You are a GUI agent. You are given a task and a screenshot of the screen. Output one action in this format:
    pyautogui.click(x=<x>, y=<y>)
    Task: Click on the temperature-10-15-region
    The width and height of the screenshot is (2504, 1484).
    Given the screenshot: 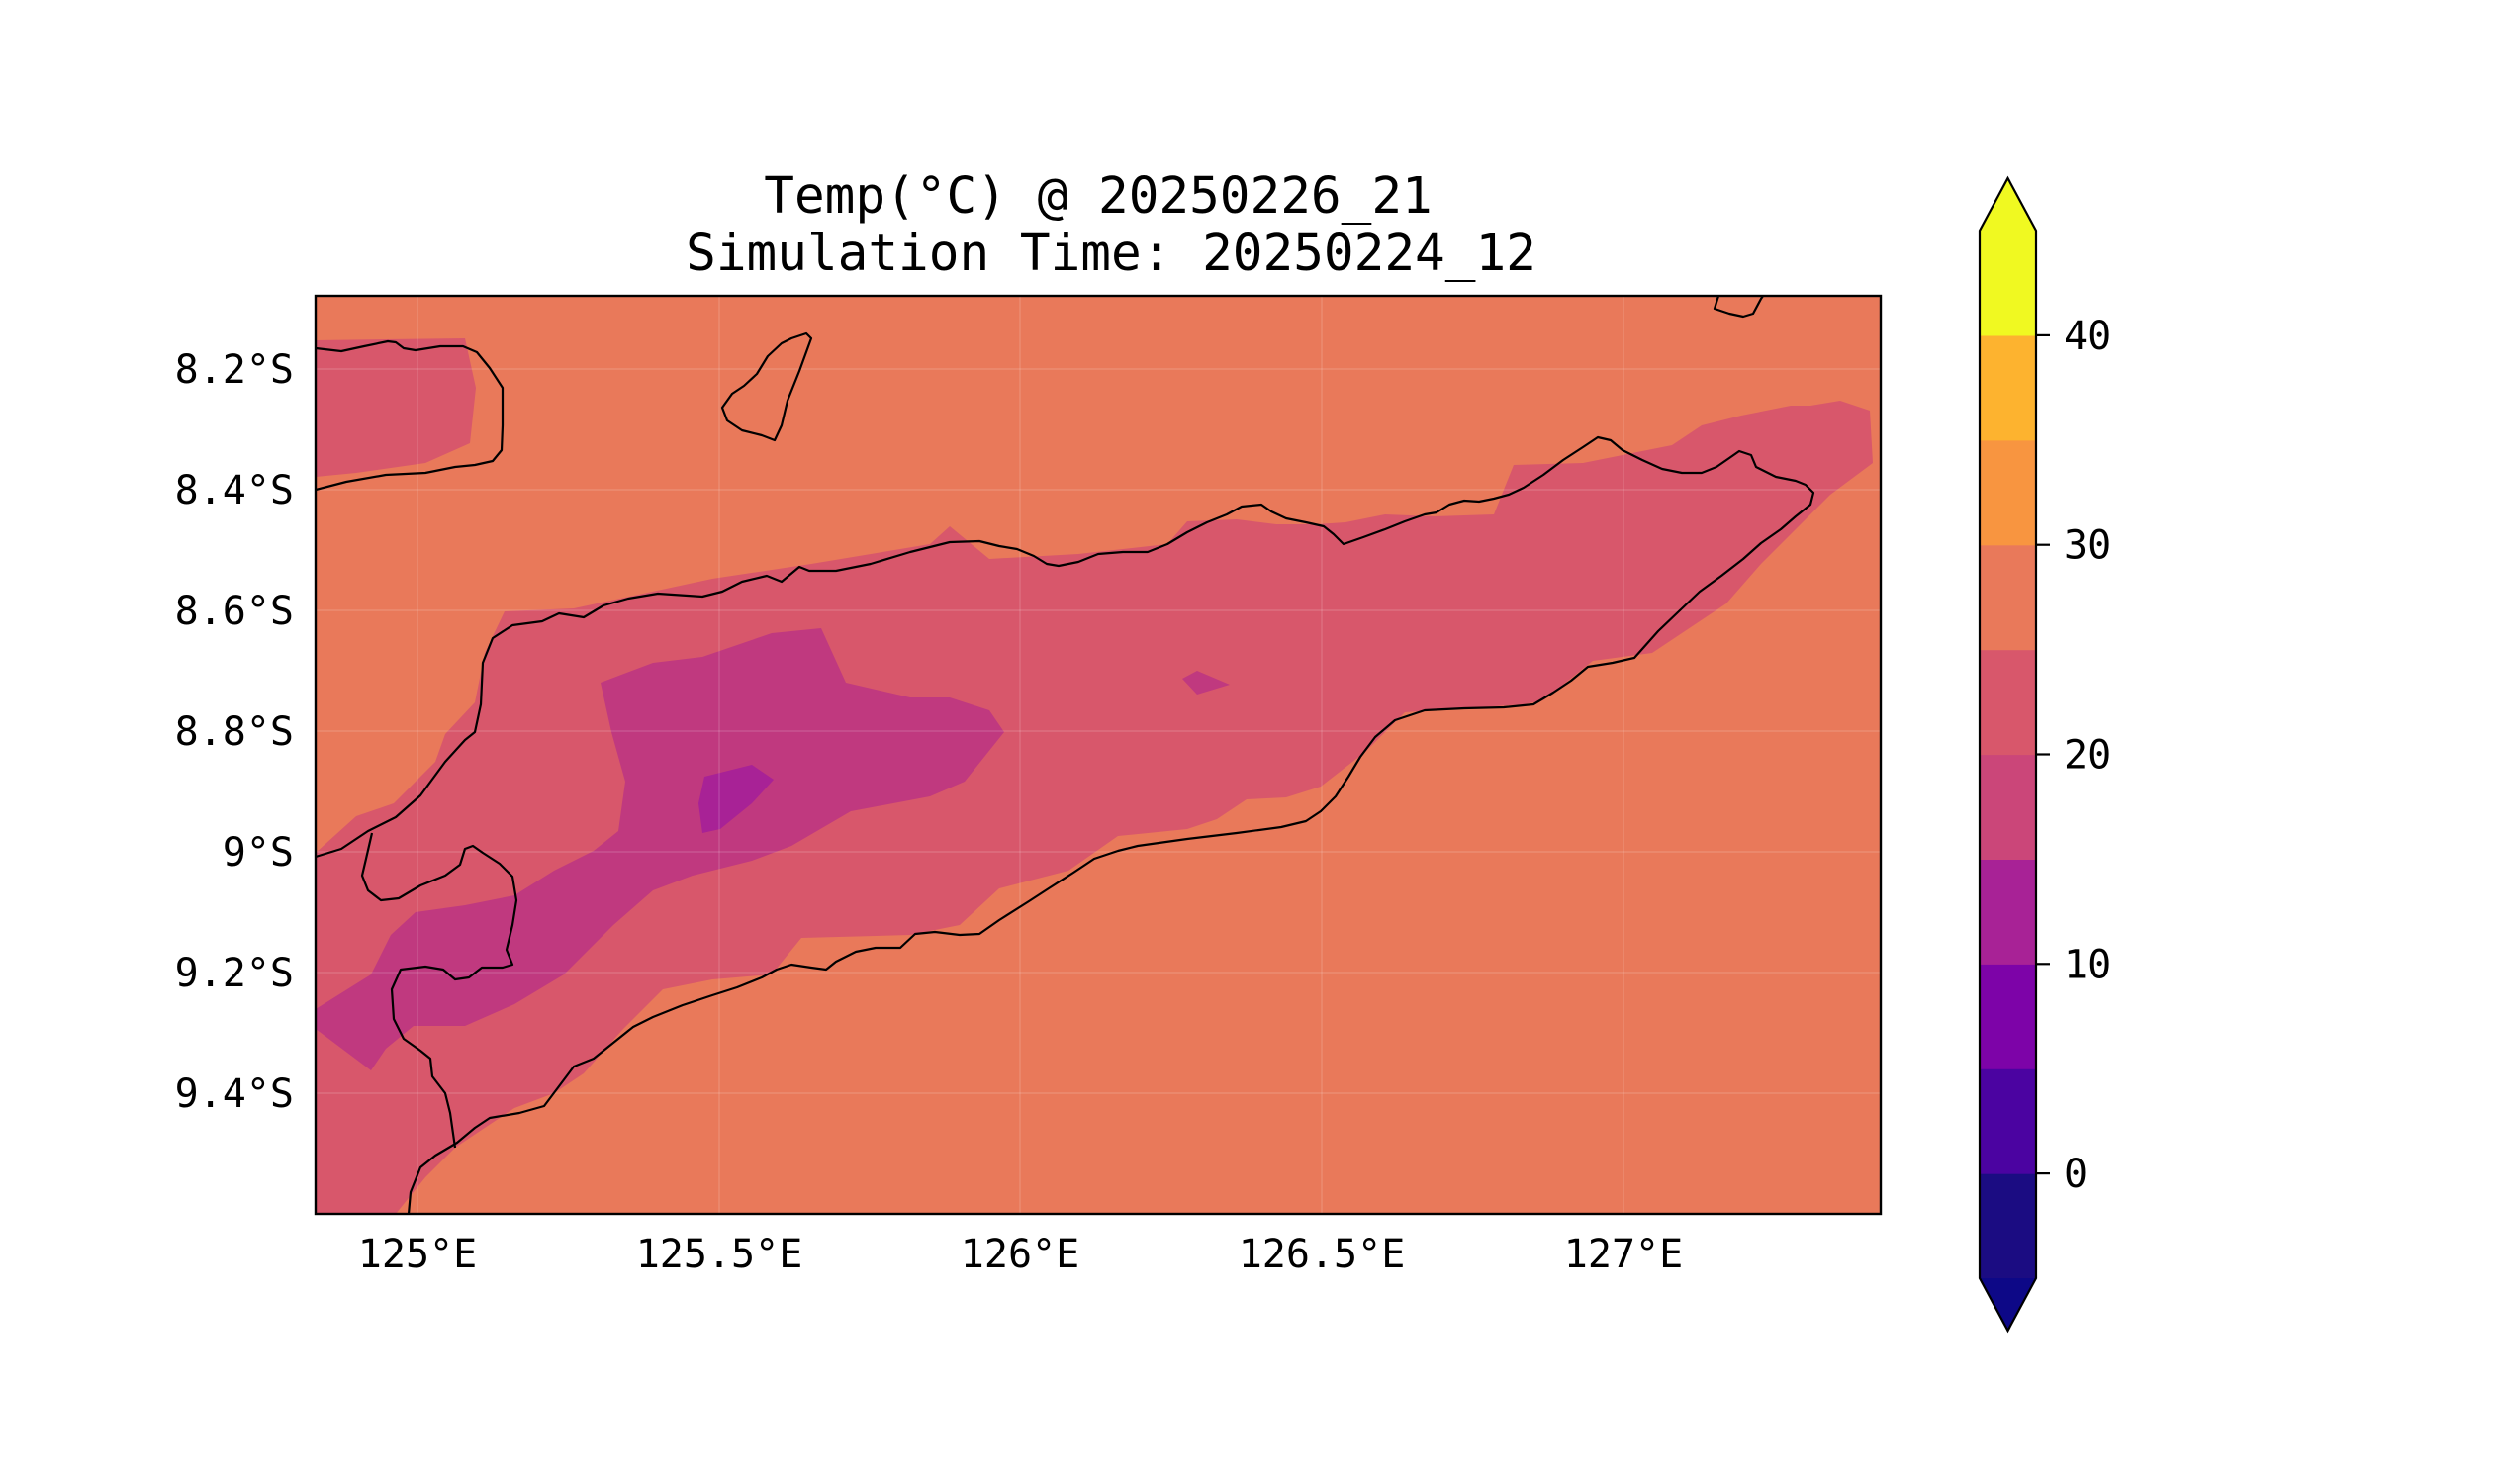 What is the action you would take?
    pyautogui.click(x=736, y=799)
    